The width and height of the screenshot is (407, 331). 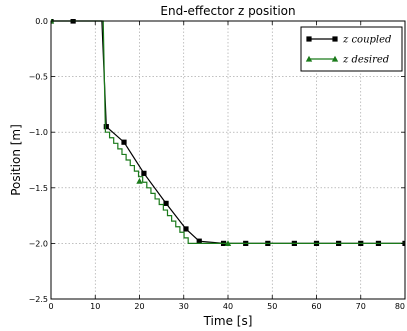 What do you see at coordinates (365, 60) in the screenshot?
I see `legend-label: z desired` at bounding box center [365, 60].